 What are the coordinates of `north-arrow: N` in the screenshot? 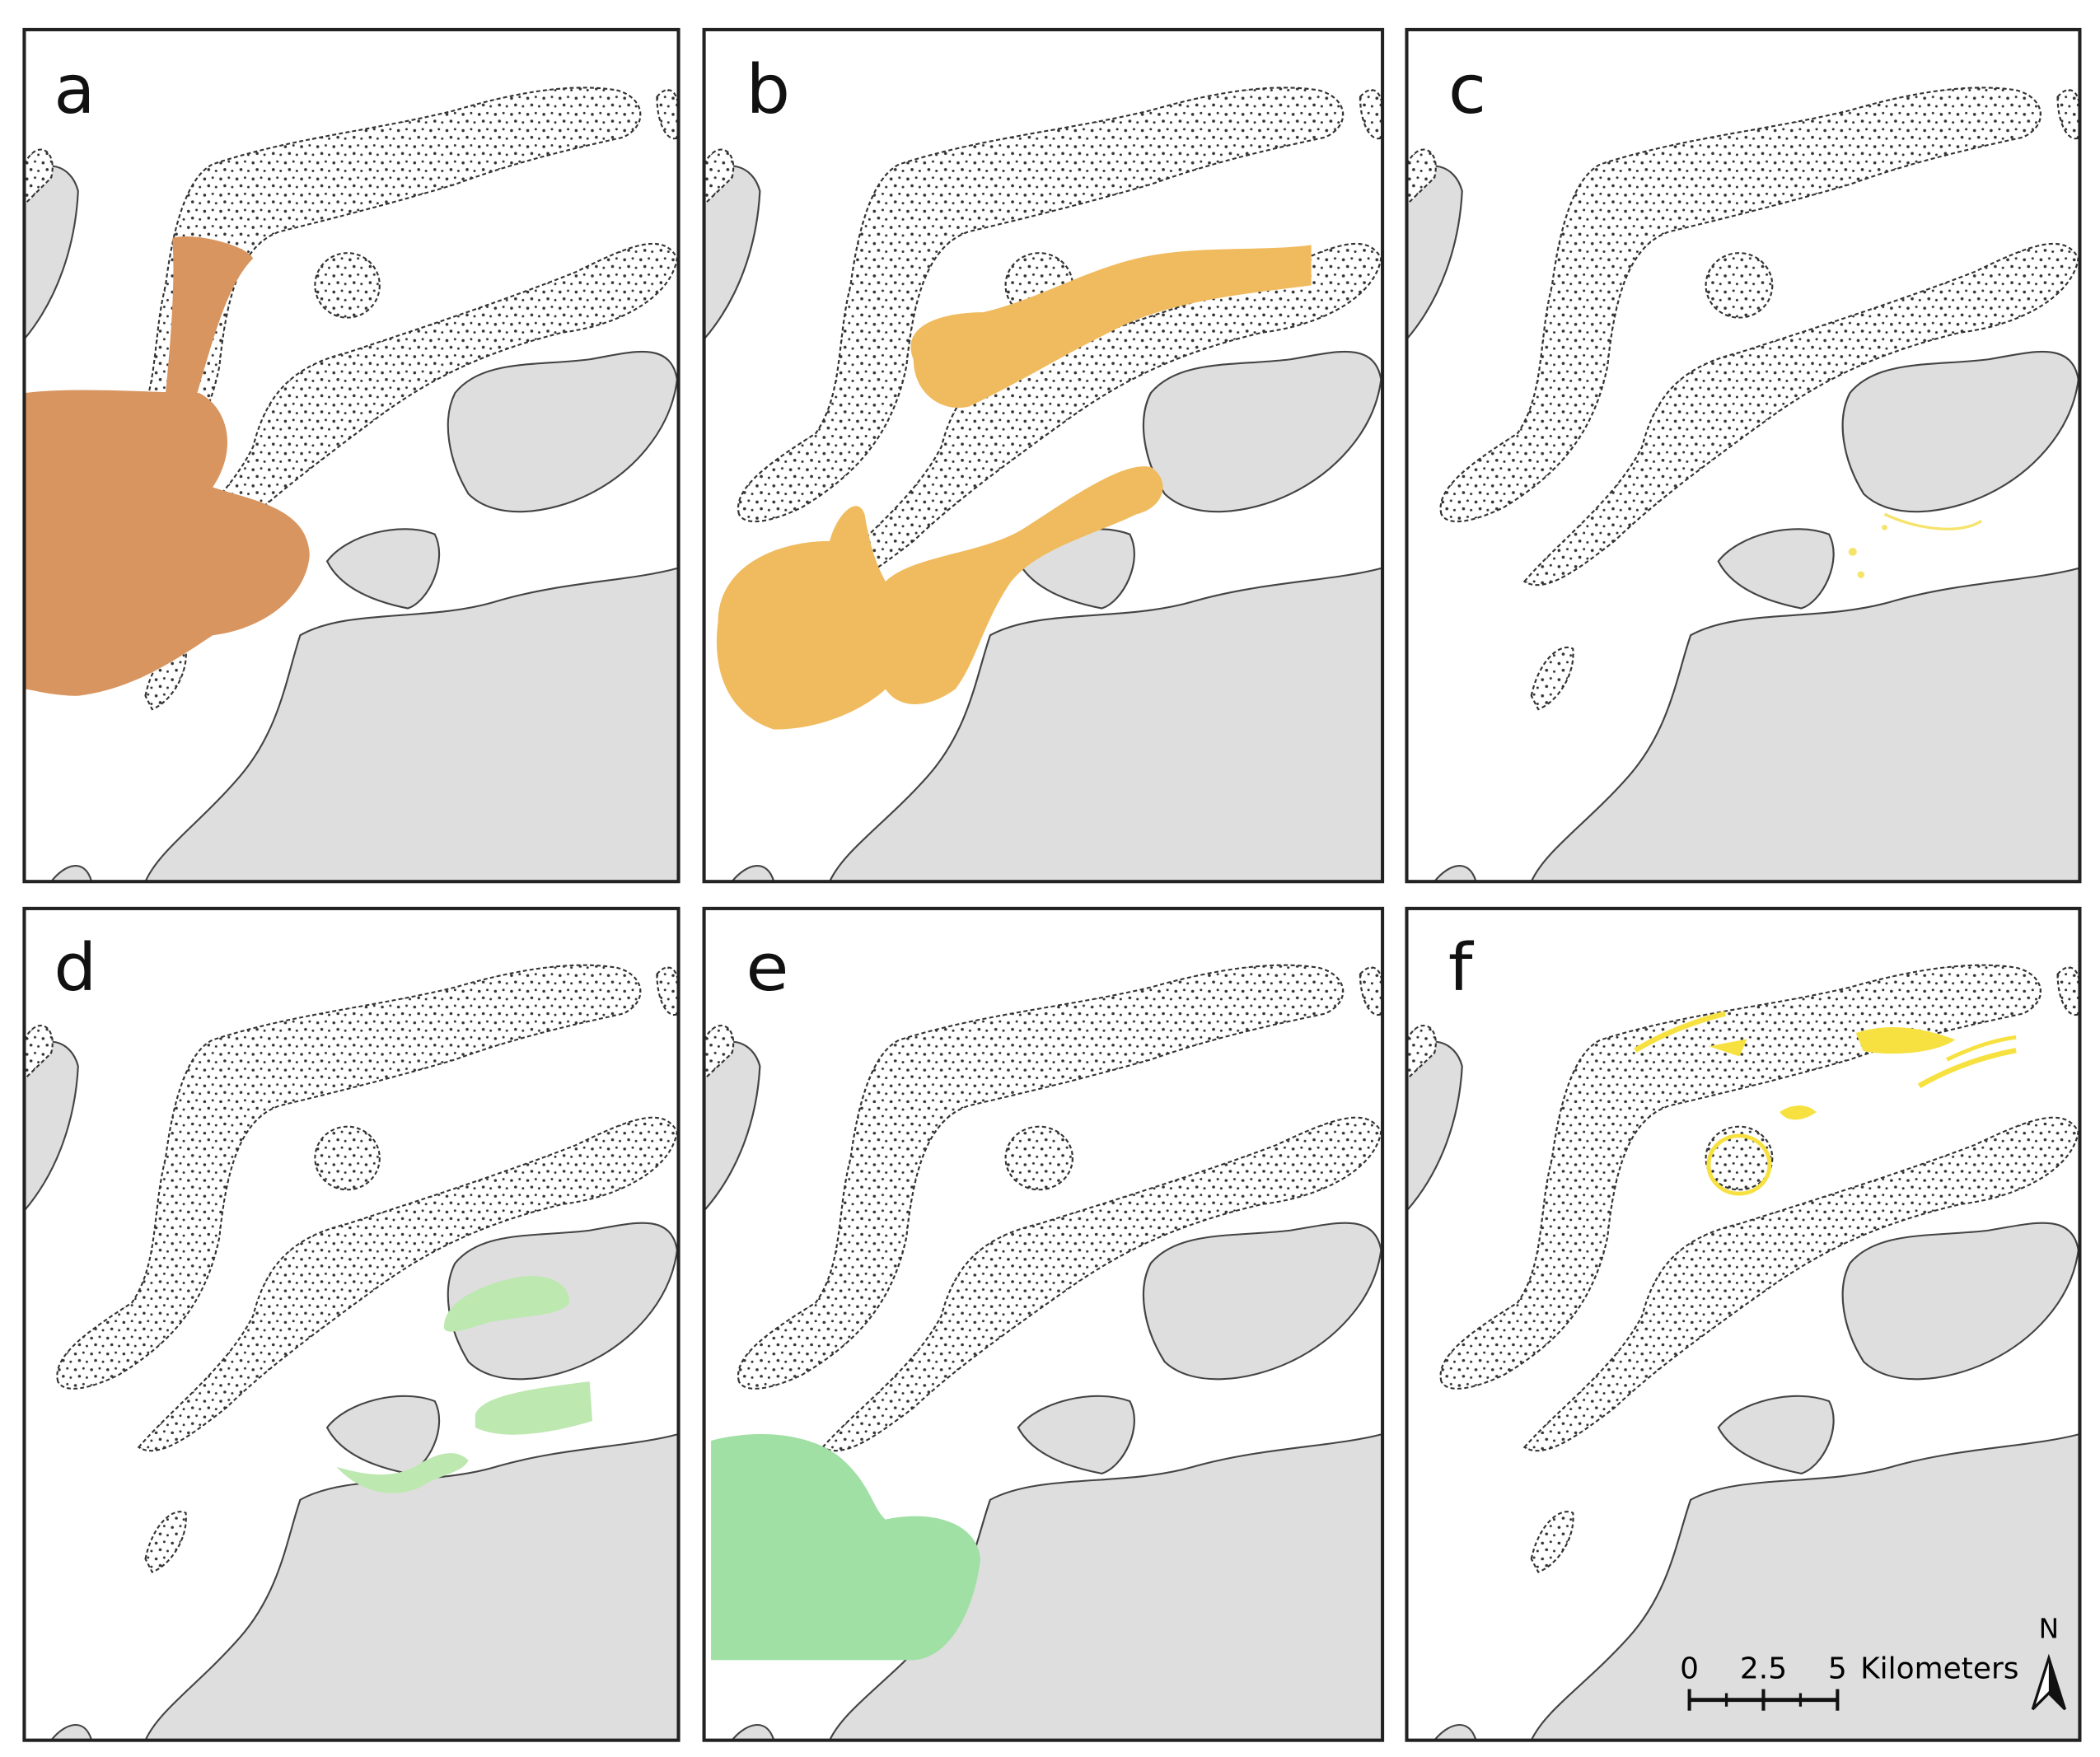 It's located at (2049, 1662).